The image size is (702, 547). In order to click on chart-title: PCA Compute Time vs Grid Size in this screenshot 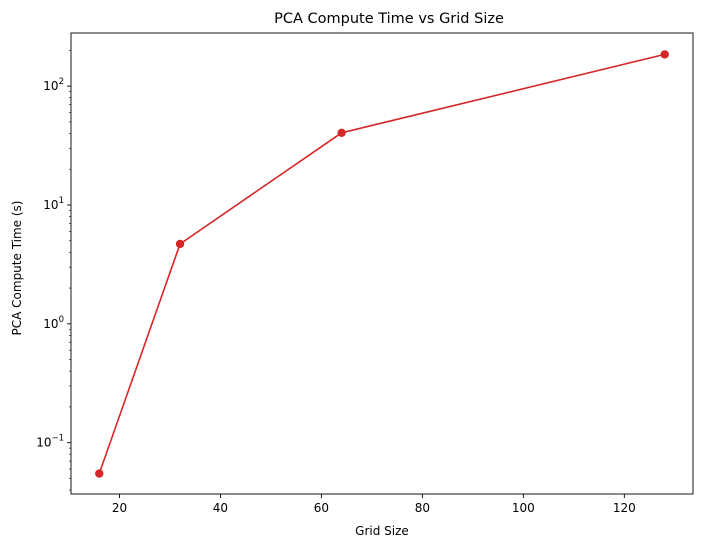, I will do `click(389, 19)`.